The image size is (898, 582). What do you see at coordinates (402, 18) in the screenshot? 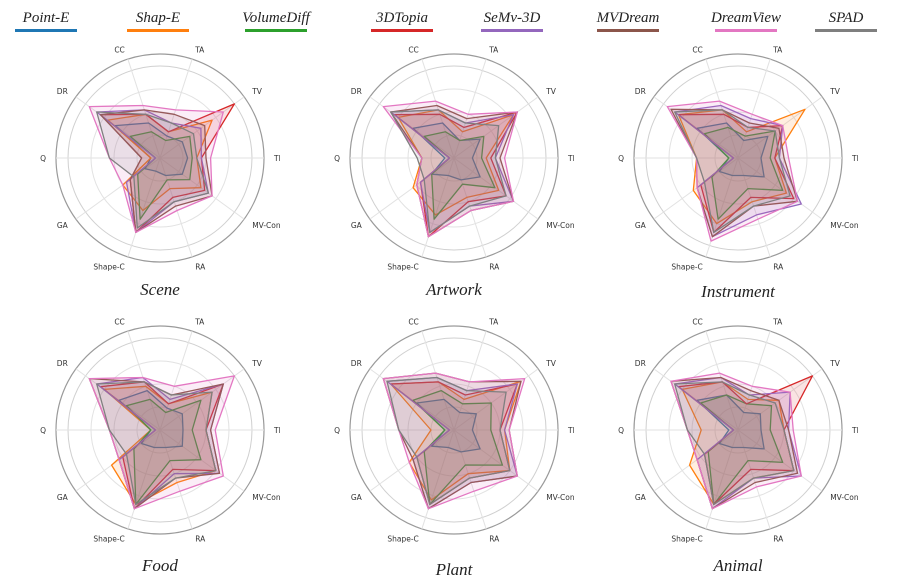
I see `legend-label: 3DTopia` at bounding box center [402, 18].